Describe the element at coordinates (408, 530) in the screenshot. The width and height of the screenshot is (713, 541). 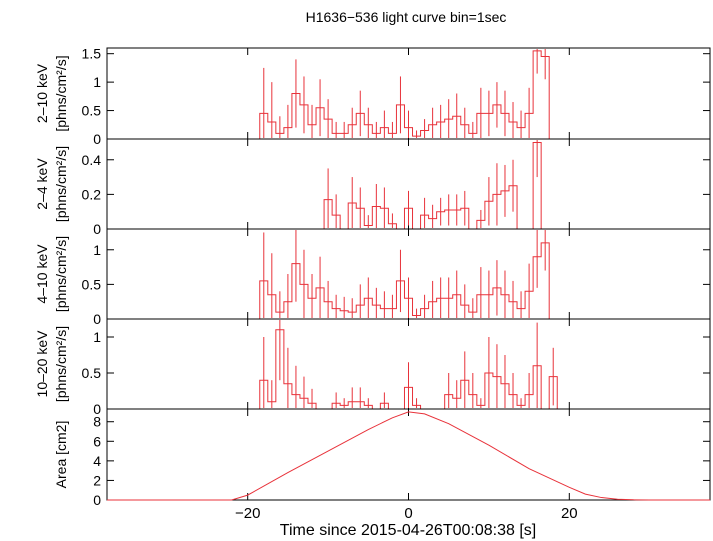
I see `x-axis-label: Time since 2015-04-26T00:08:38 [s]` at that location.